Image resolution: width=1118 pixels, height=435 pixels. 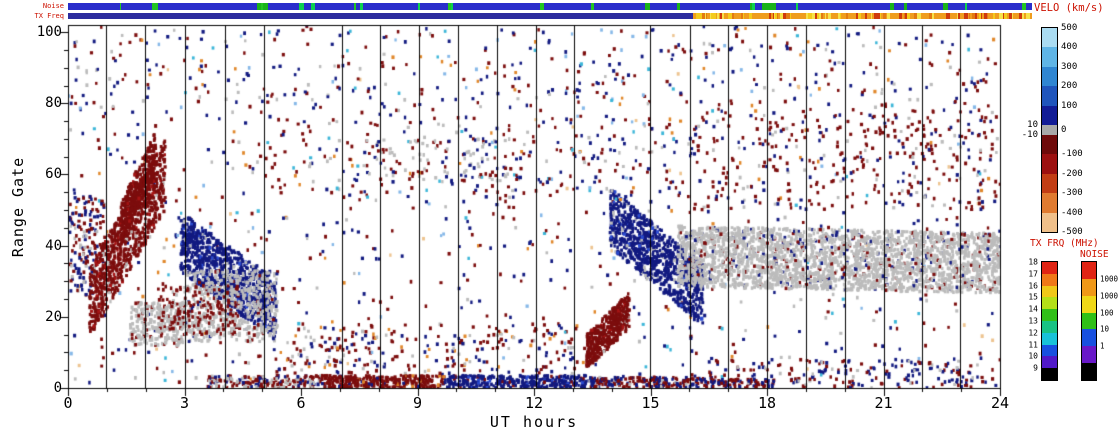 What do you see at coordinates (1035, 368) in the screenshot?
I see `colorbar-label: 9` at bounding box center [1035, 368].